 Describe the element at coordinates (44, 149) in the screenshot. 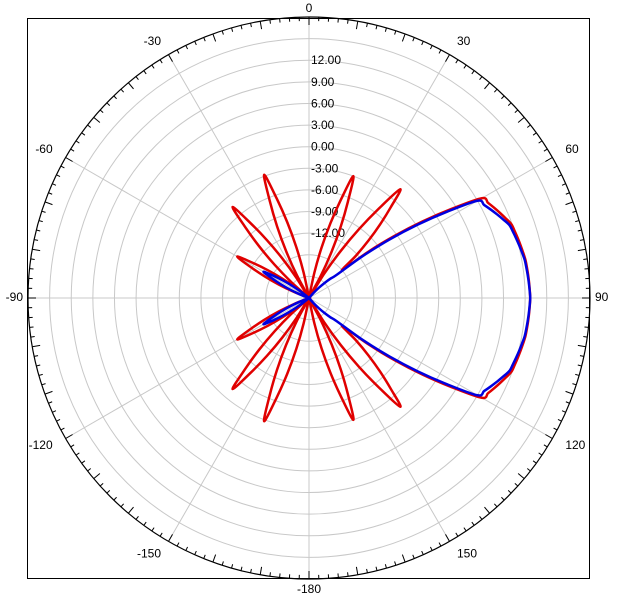

I see `angle-label: -60` at that location.